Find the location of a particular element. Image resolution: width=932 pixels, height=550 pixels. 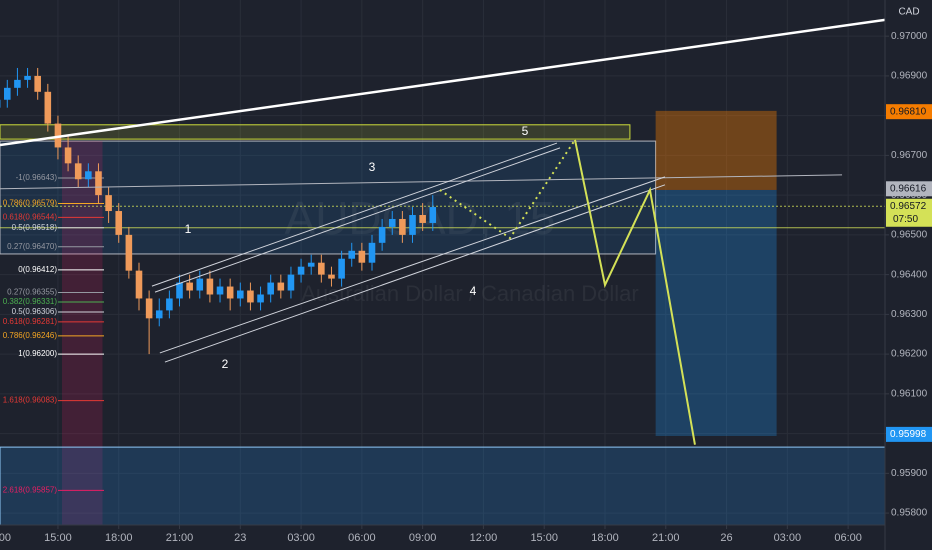

y-tick-label: 0.95900 is located at coordinates (909, 473).